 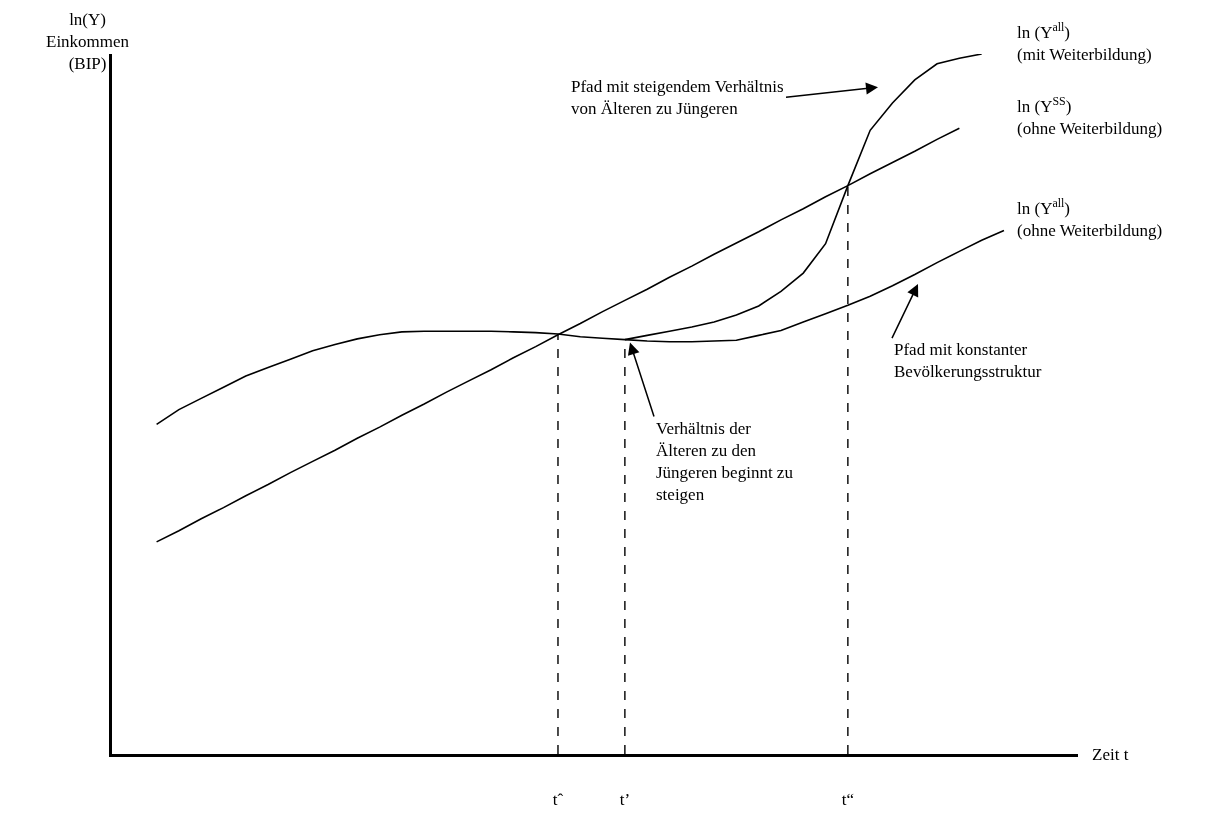 I want to click on annotation: Pfad mit konstanter Bevölkerungsstruktur, so click(x=968, y=361).